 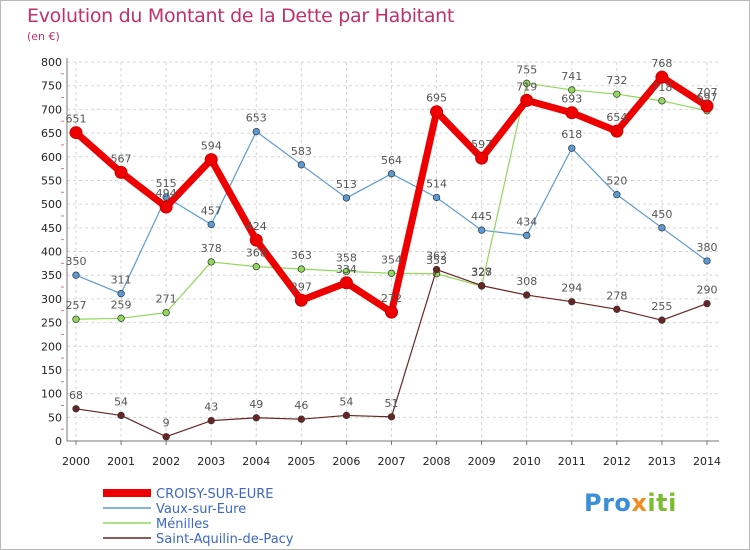 I want to click on x-tick-label: 2007, so click(x=392, y=461).